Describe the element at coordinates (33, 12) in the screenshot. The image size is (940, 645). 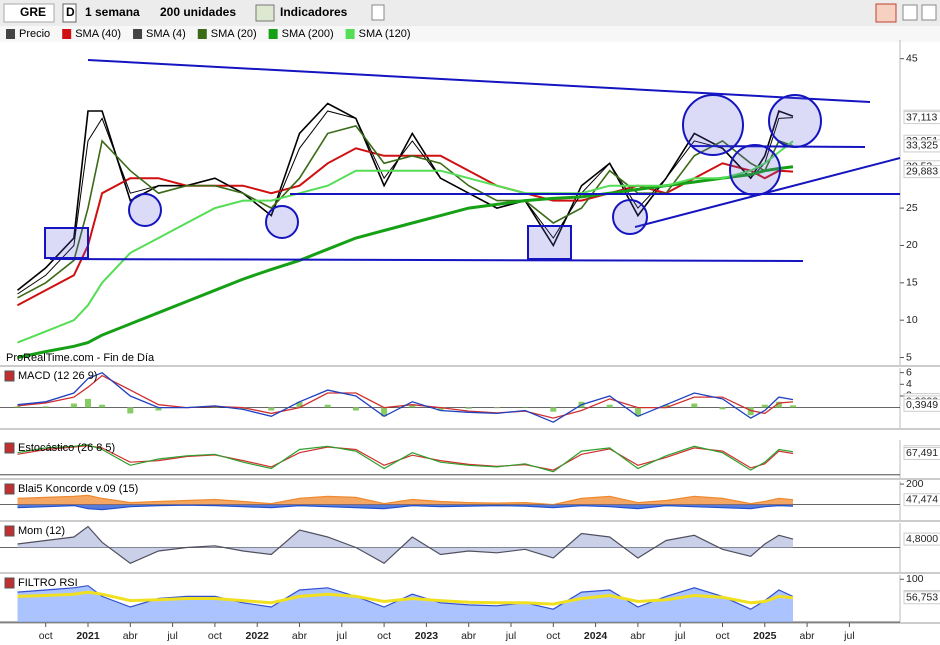
I see `symbol: GRE` at that location.